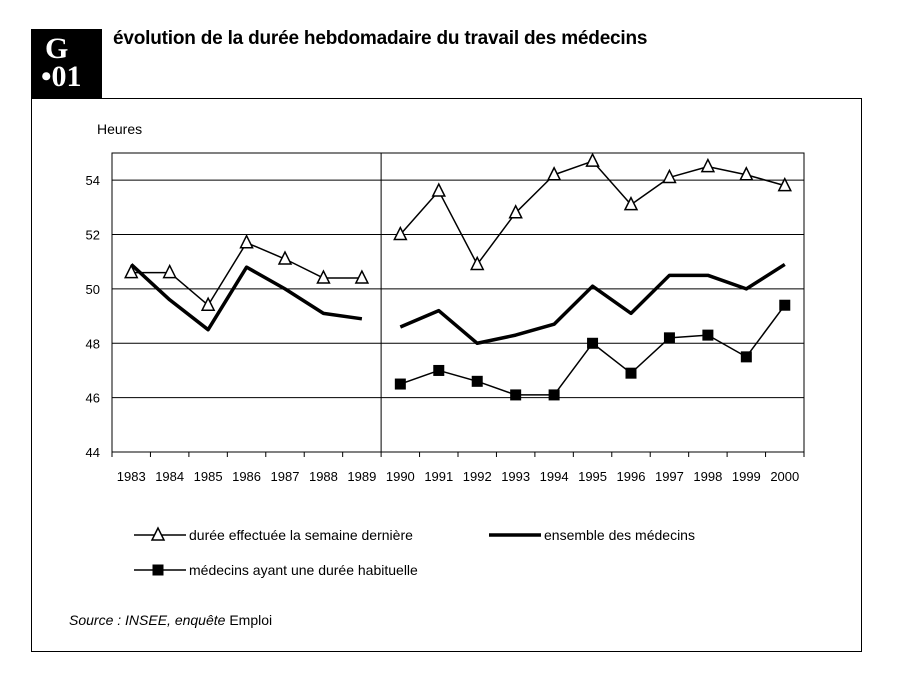 This screenshot has height=680, width=900. Describe the element at coordinates (57, 48) in the screenshot. I see `badge-letter: G` at that location.